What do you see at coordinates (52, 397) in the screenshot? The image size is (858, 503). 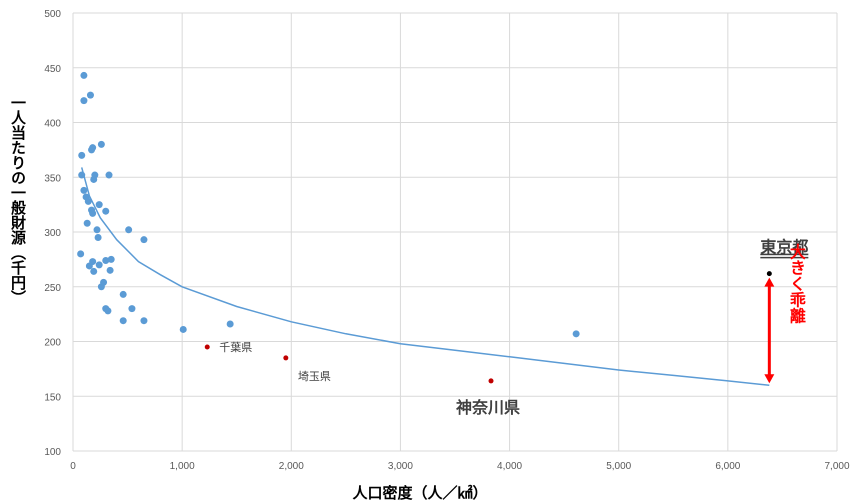 I see `y-tick-label: 150` at bounding box center [52, 397].